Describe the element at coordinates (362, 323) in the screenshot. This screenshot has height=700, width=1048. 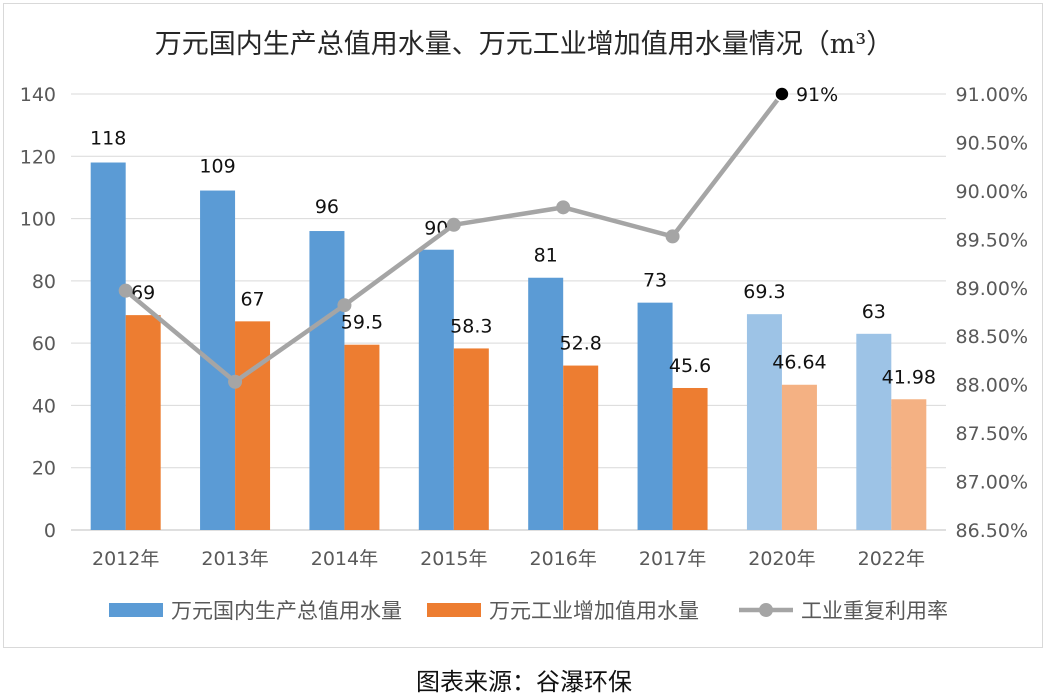
I see `industry-water-data-label: 59.5` at that location.